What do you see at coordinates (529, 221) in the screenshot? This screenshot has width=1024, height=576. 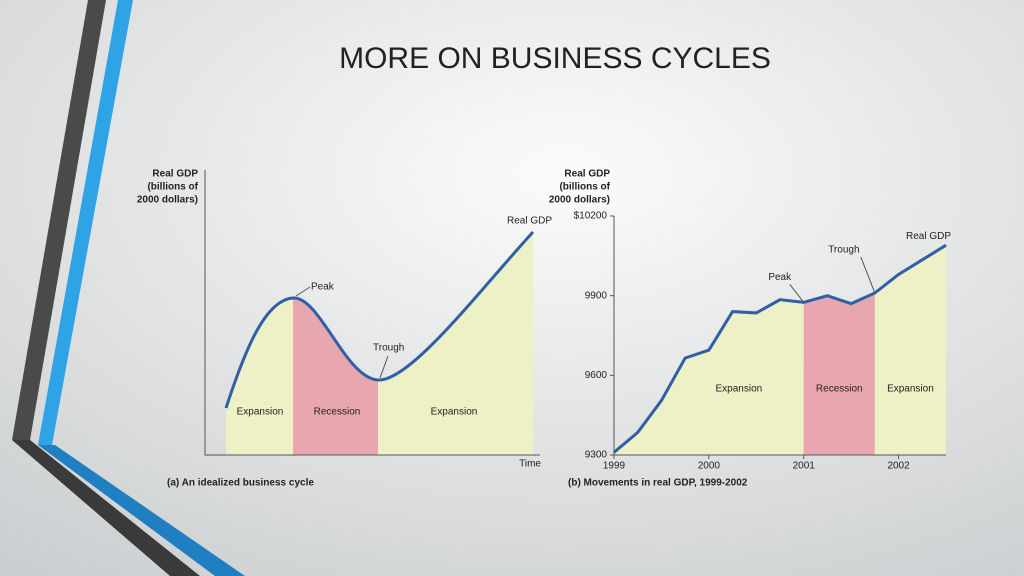 I see `annotation: Real GDP` at bounding box center [529, 221].